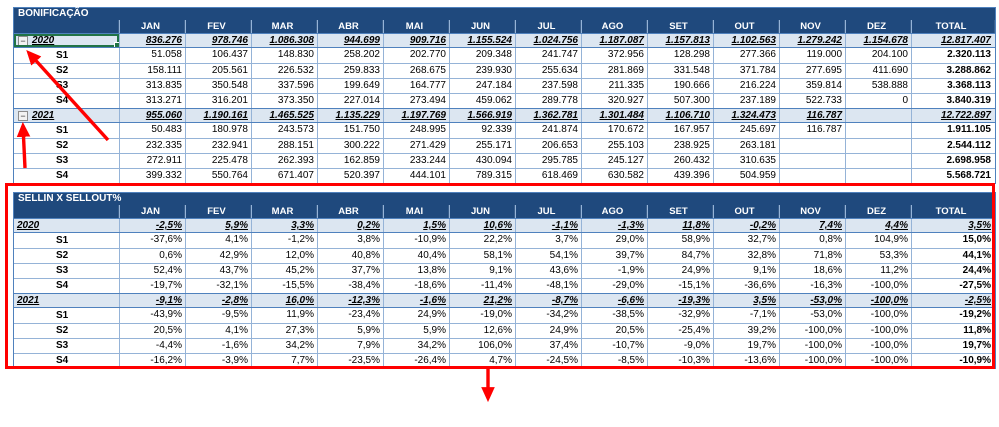  What do you see at coordinates (66, 86) in the screenshot?
I see `row-label-cell: S3` at bounding box center [66, 86].